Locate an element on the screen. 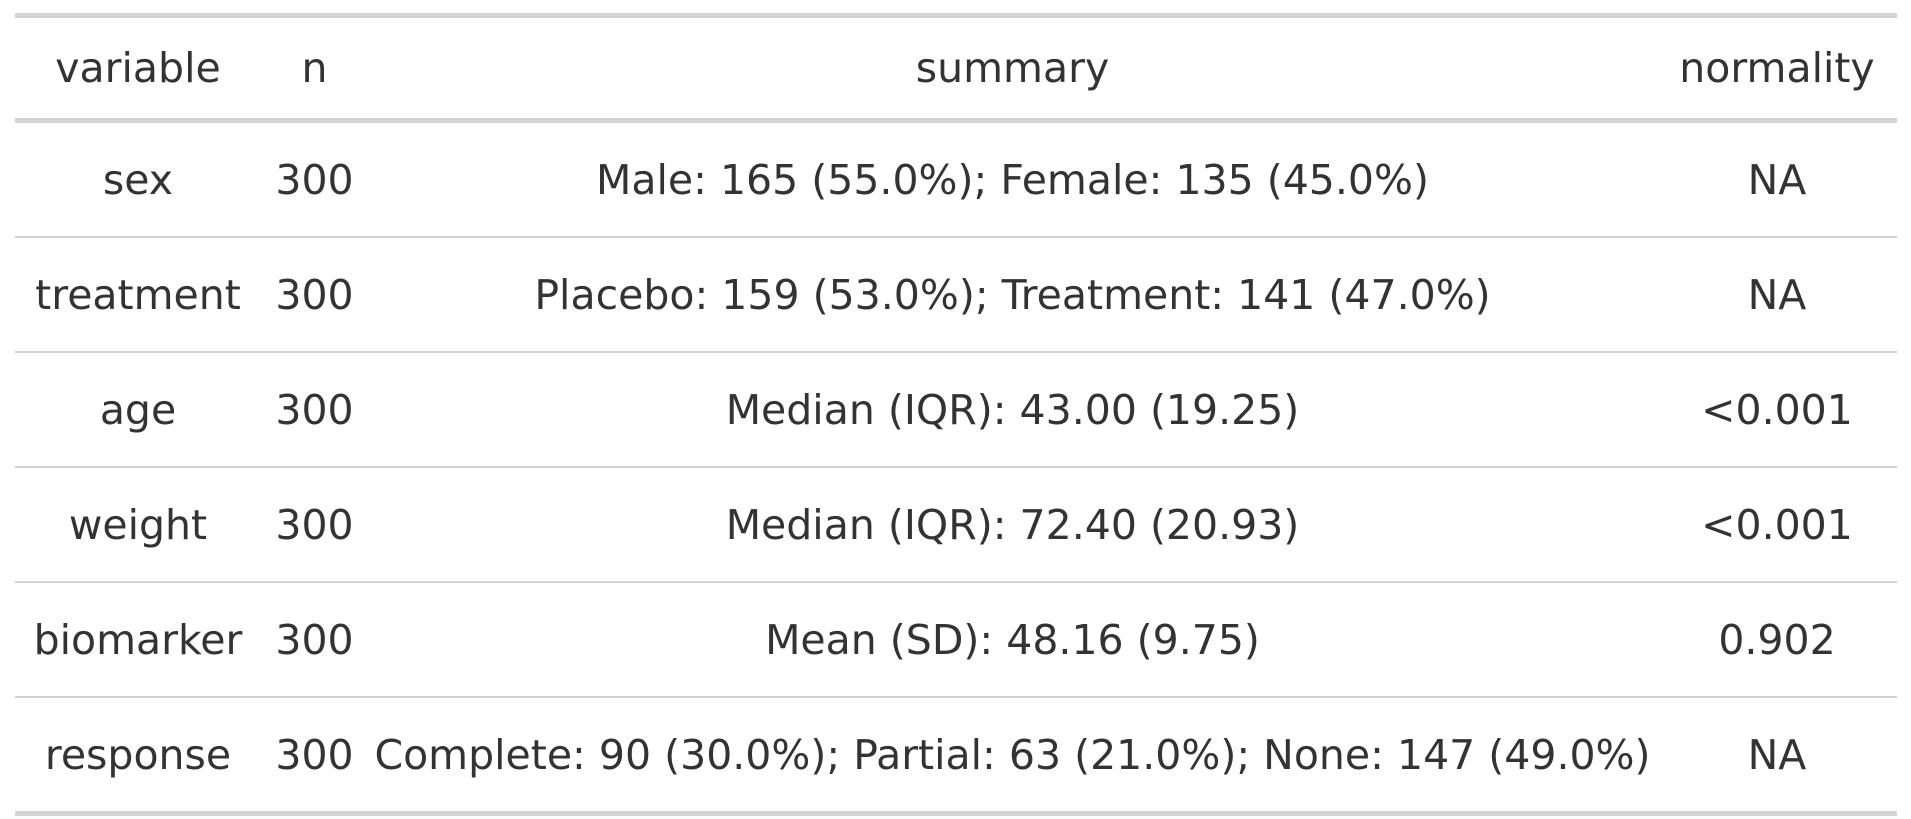 The image size is (1911, 819). table-cell: weight is located at coordinates (138, 524).